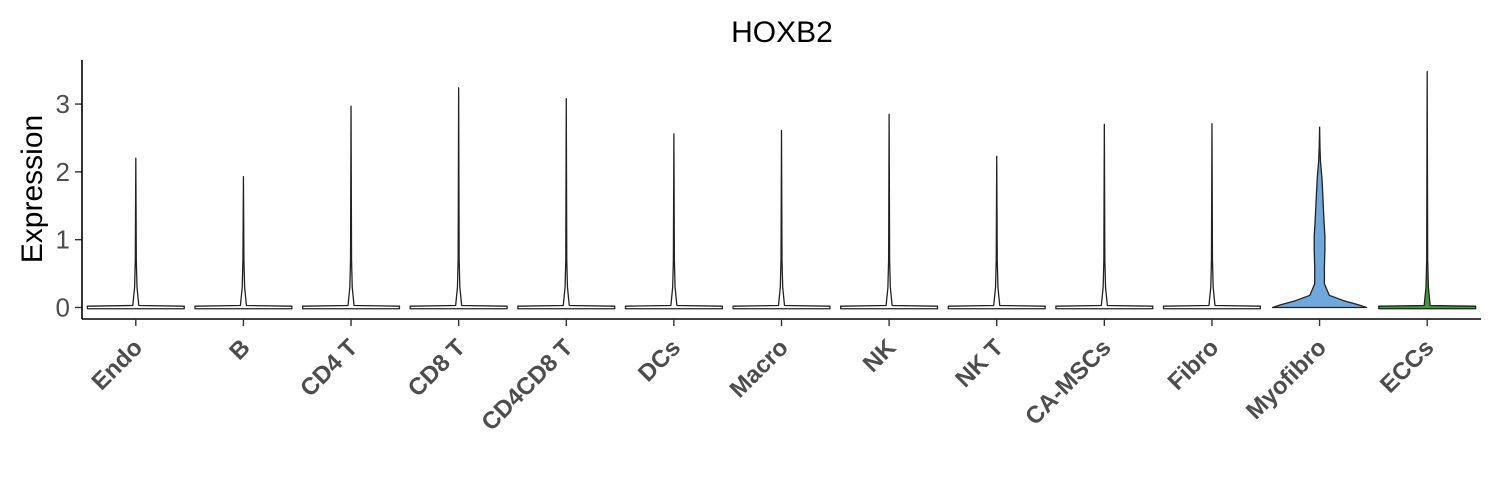 The height and width of the screenshot is (500, 1500). Describe the element at coordinates (1212, 216) in the screenshot. I see `violin-fibro` at that location.